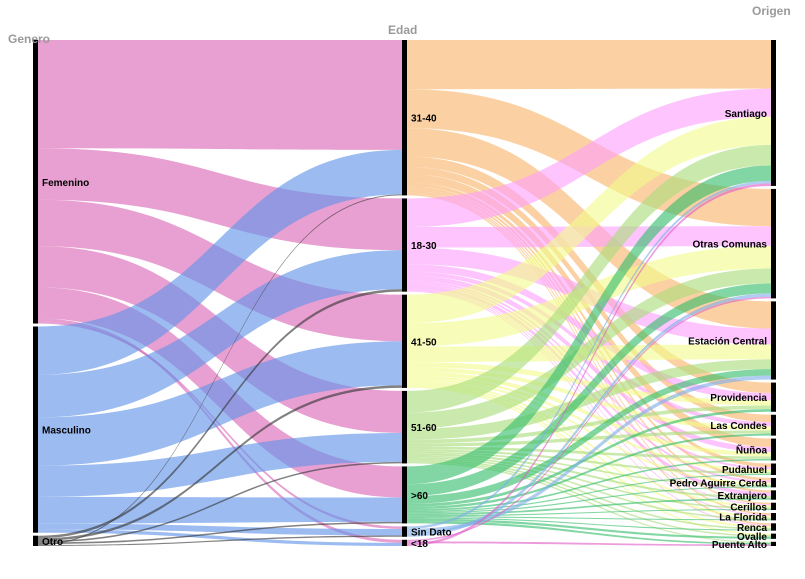 The width and height of the screenshot is (805, 579). What do you see at coordinates (35, 429) in the screenshot?
I see `node-bar-masculino` at bounding box center [35, 429].